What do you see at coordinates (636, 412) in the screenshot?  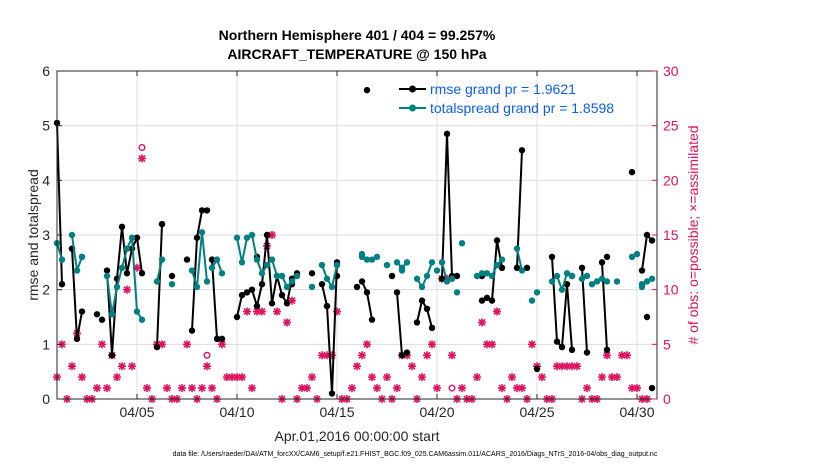 I see `x-tick-label: 04/30` at bounding box center [636, 412].